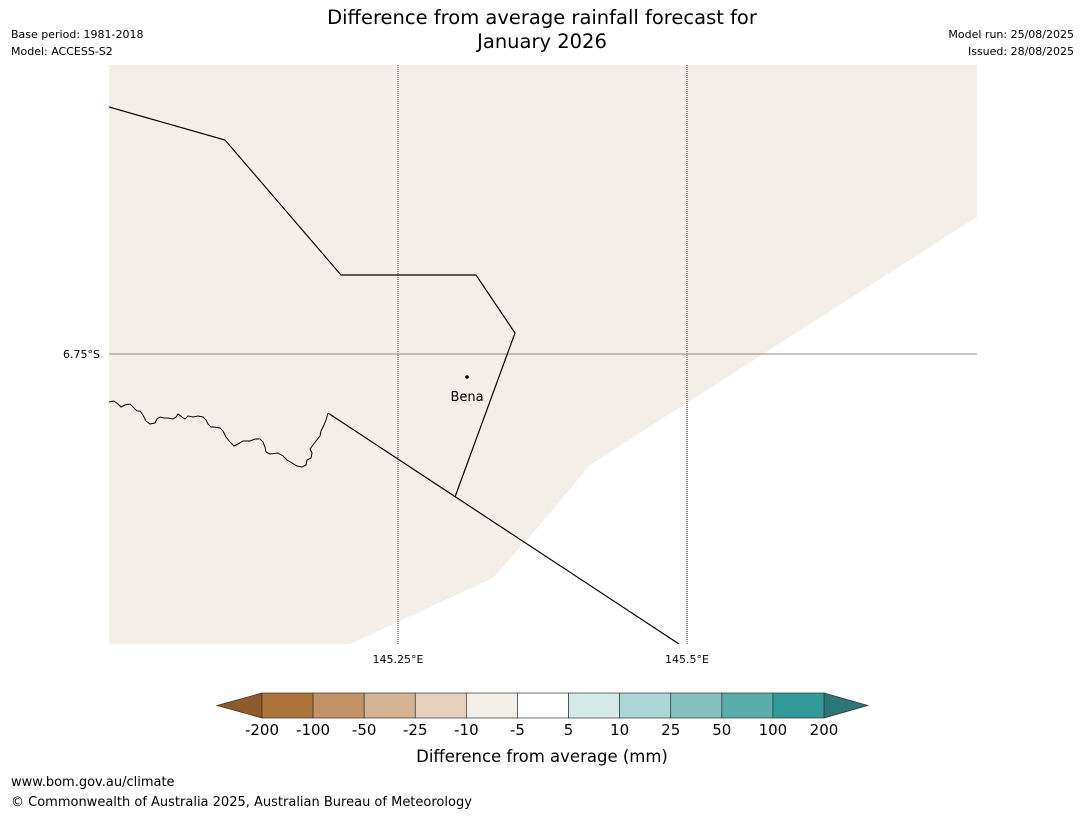 The image size is (1085, 816). What do you see at coordinates (219, 434) in the screenshot?
I see `coastline-north` at bounding box center [219, 434].